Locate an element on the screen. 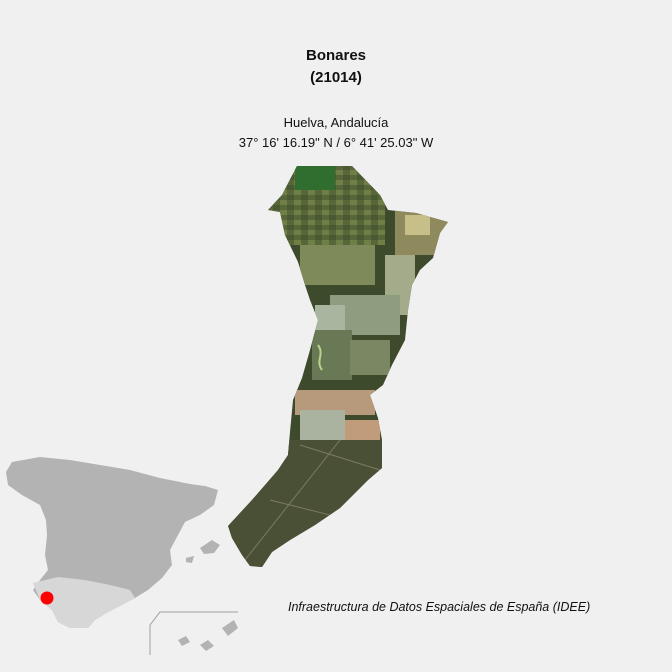 This screenshot has height=672, width=672. spain-inset-map is located at coordinates (122, 556).